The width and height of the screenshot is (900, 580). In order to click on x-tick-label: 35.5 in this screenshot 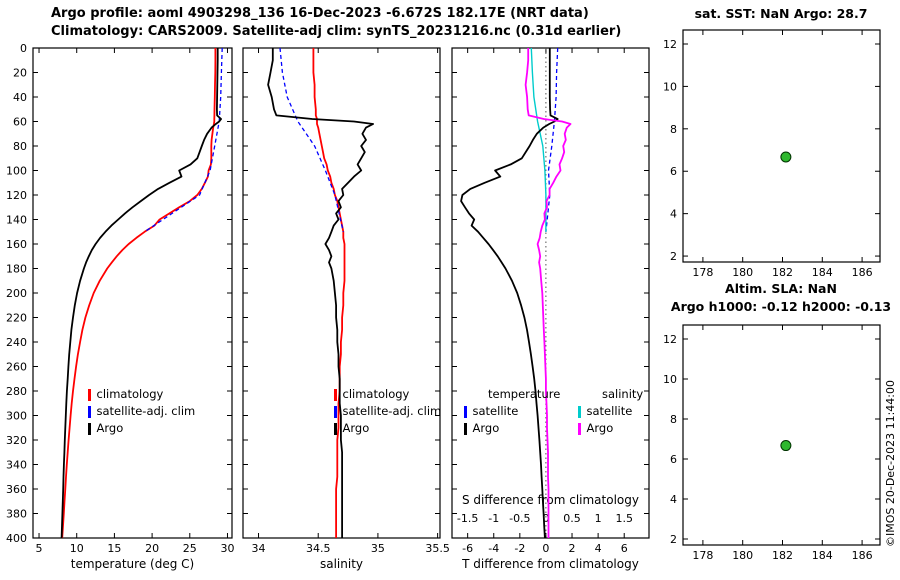, I will do `click(437, 548)`.